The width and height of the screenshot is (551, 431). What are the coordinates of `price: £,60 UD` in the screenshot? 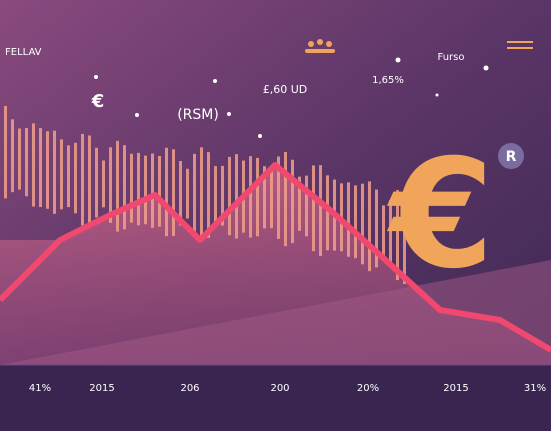 It's located at (285, 89).